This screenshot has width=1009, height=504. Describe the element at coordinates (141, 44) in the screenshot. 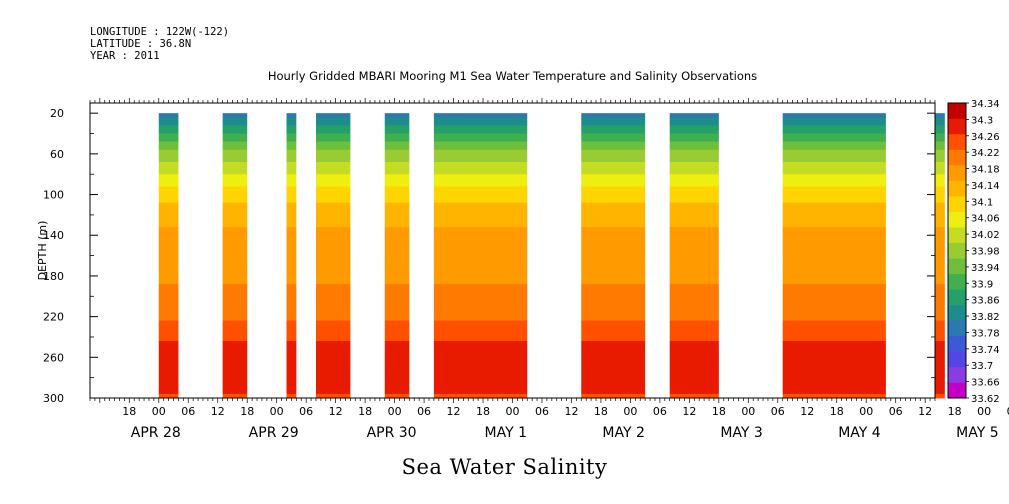

I see `latitude-label: LATITUDE : 36.8N` at that location.